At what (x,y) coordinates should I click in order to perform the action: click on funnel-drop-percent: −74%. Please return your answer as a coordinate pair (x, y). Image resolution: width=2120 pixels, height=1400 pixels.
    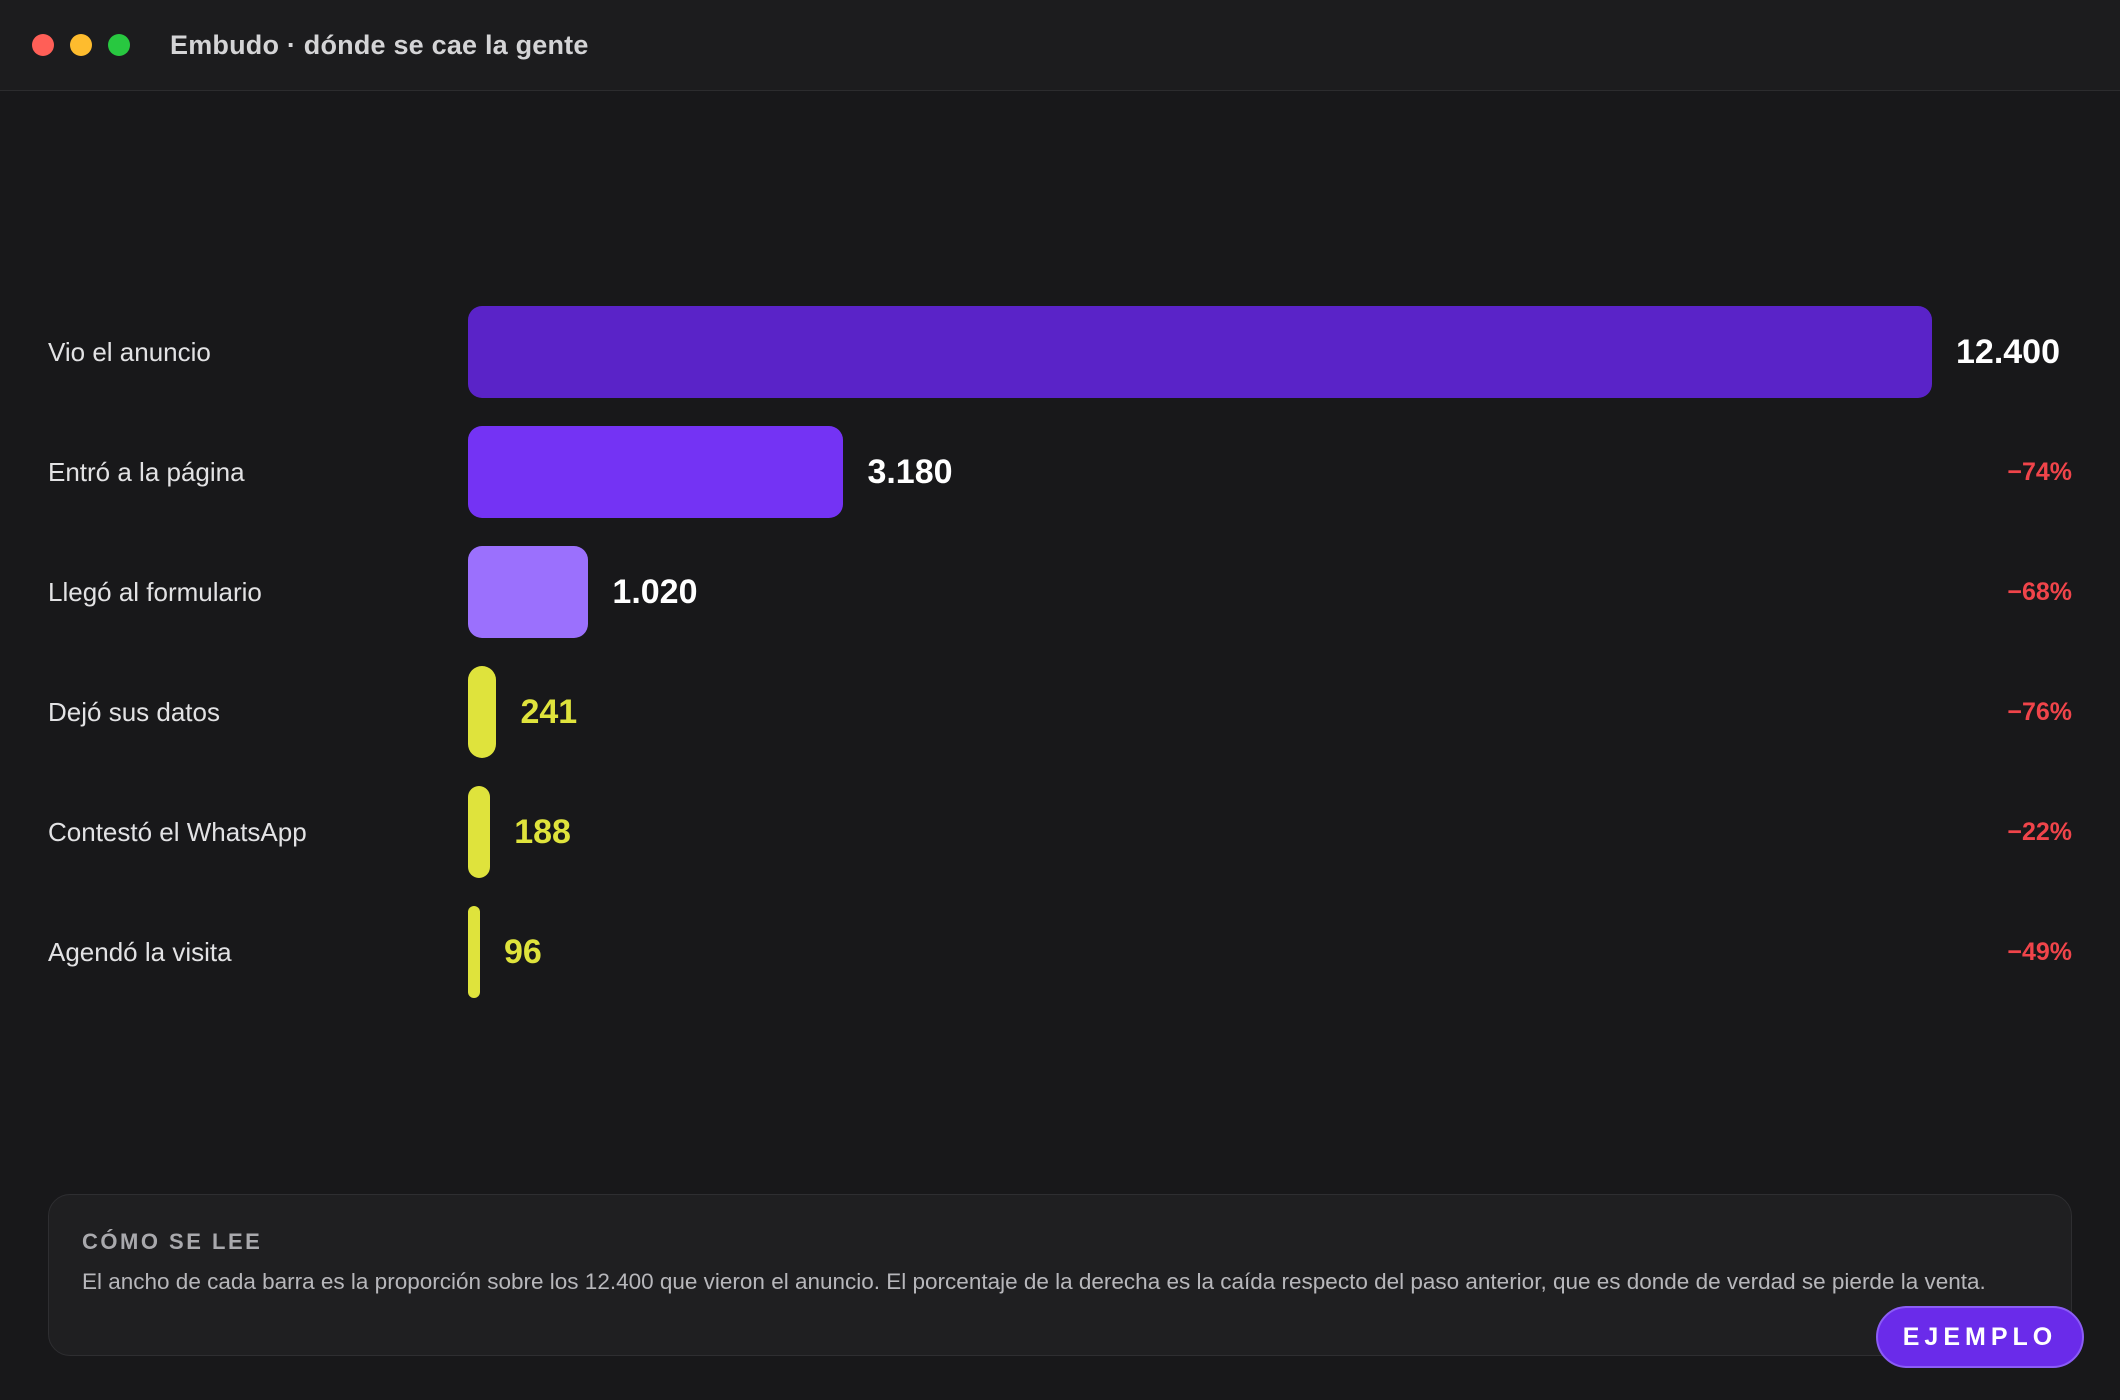
    Looking at the image, I should click on (2039, 472).